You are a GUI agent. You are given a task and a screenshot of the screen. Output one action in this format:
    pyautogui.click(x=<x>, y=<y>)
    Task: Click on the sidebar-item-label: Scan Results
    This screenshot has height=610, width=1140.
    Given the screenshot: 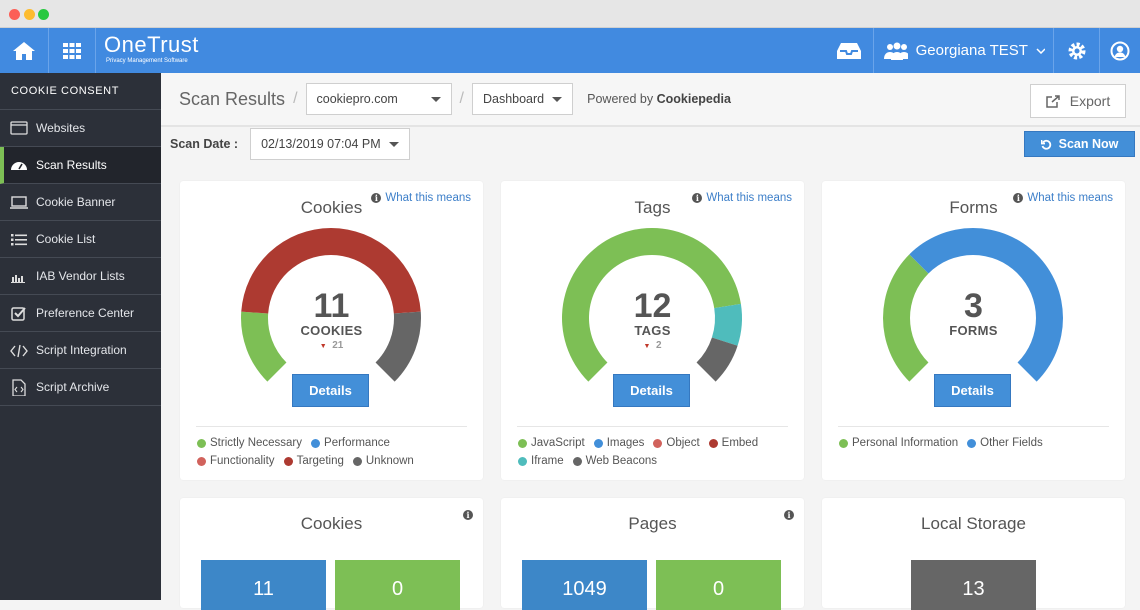 What is the action you would take?
    pyautogui.click(x=71, y=165)
    